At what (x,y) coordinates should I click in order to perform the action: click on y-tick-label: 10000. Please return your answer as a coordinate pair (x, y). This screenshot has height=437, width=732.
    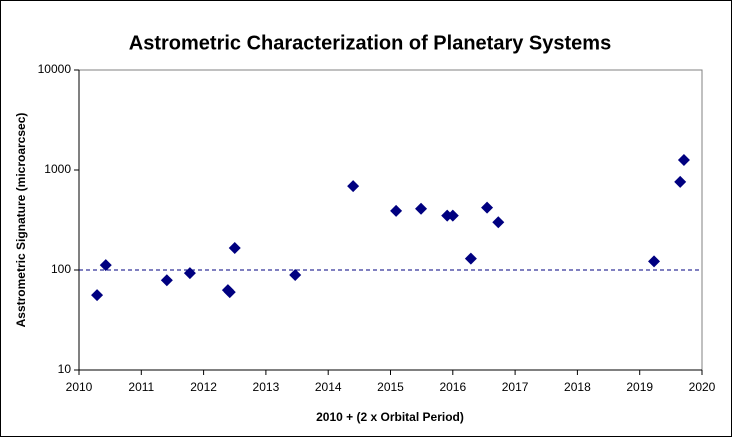
    Looking at the image, I should click on (55, 69).